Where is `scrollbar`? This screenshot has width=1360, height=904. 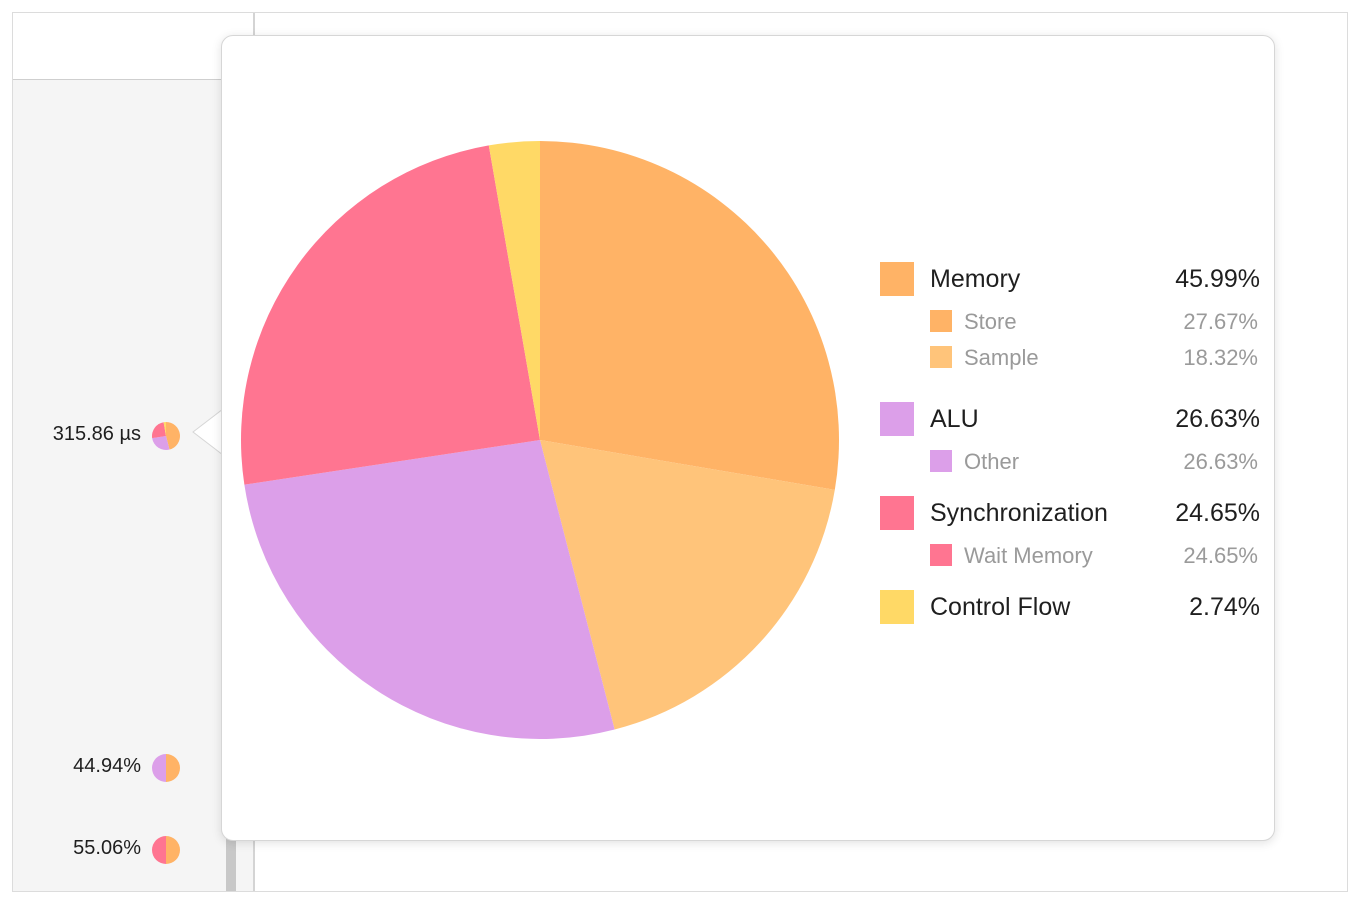
scrollbar is located at coordinates (231, 862).